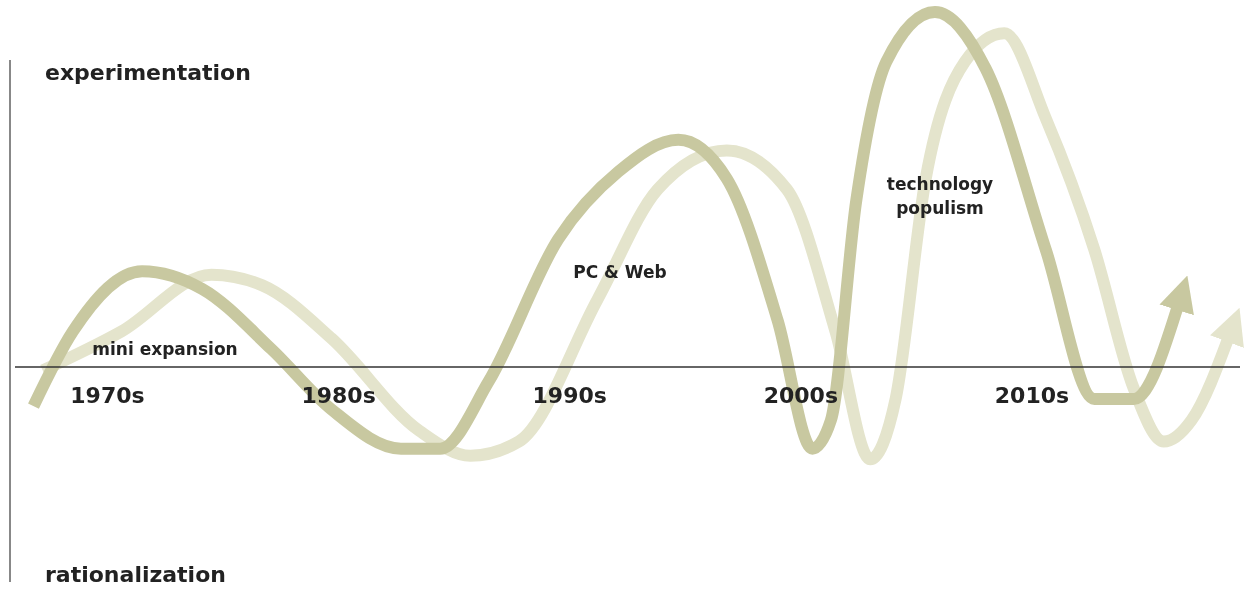 The image size is (1254, 592). What do you see at coordinates (338, 395) in the screenshot?
I see `x-tick-label: 1980s` at bounding box center [338, 395].